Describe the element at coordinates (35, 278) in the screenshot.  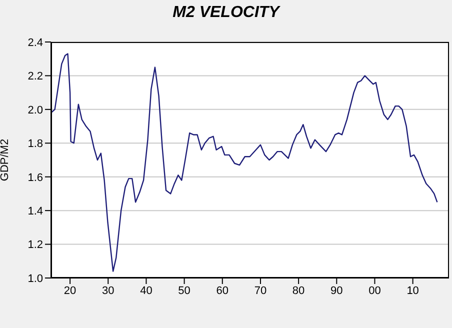
I see `y-tick-label: 1.0` at that location.